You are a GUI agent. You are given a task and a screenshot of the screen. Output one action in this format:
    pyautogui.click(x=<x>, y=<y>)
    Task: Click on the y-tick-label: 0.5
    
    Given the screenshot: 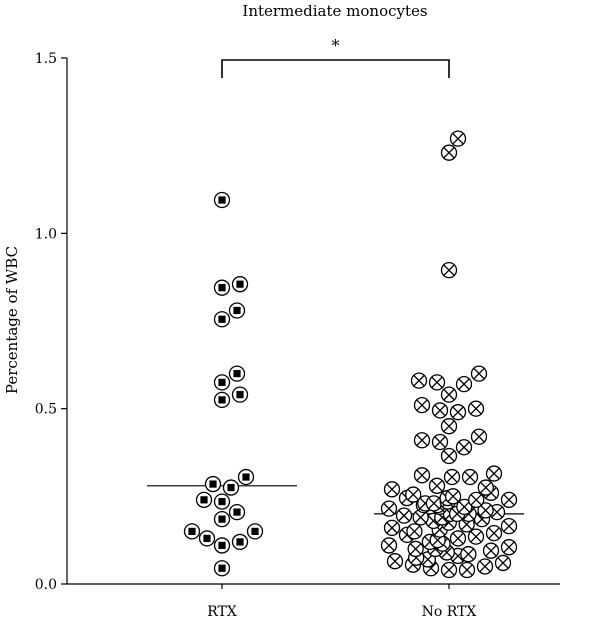 What is the action you would take?
    pyautogui.click(x=46, y=410)
    